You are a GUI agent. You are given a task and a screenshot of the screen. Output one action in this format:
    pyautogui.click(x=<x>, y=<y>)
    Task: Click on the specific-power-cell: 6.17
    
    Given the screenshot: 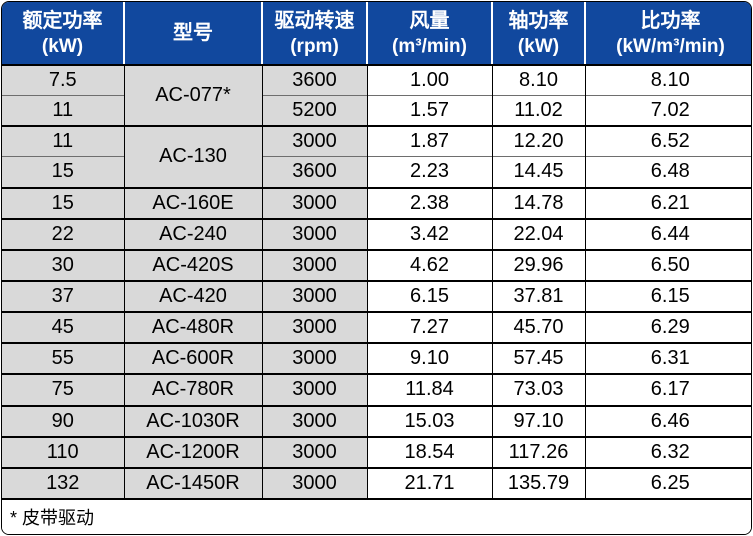 What is the action you would take?
    pyautogui.click(x=667, y=389)
    